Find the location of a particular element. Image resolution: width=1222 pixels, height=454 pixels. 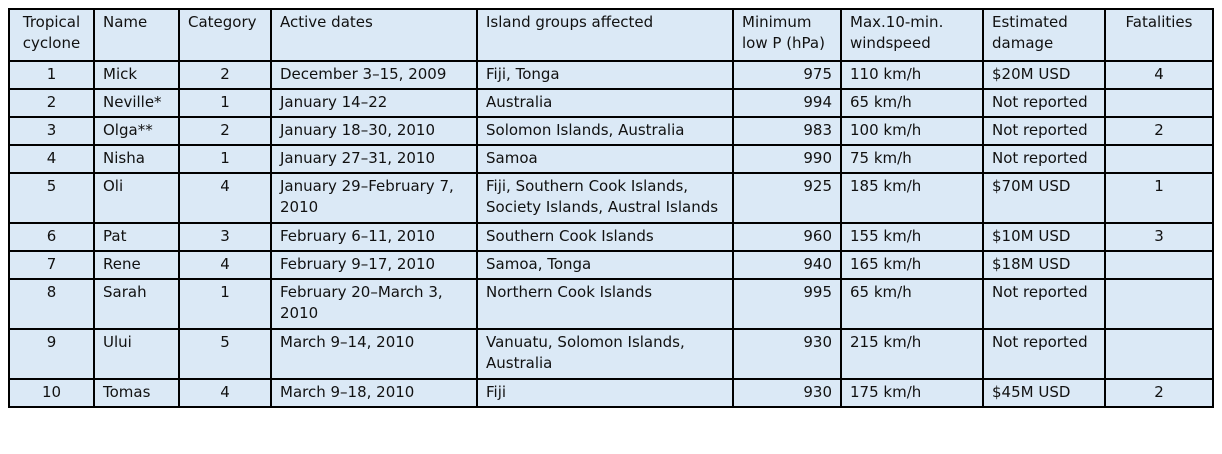

header-cell: Island groups affected is located at coordinates (605, 35).